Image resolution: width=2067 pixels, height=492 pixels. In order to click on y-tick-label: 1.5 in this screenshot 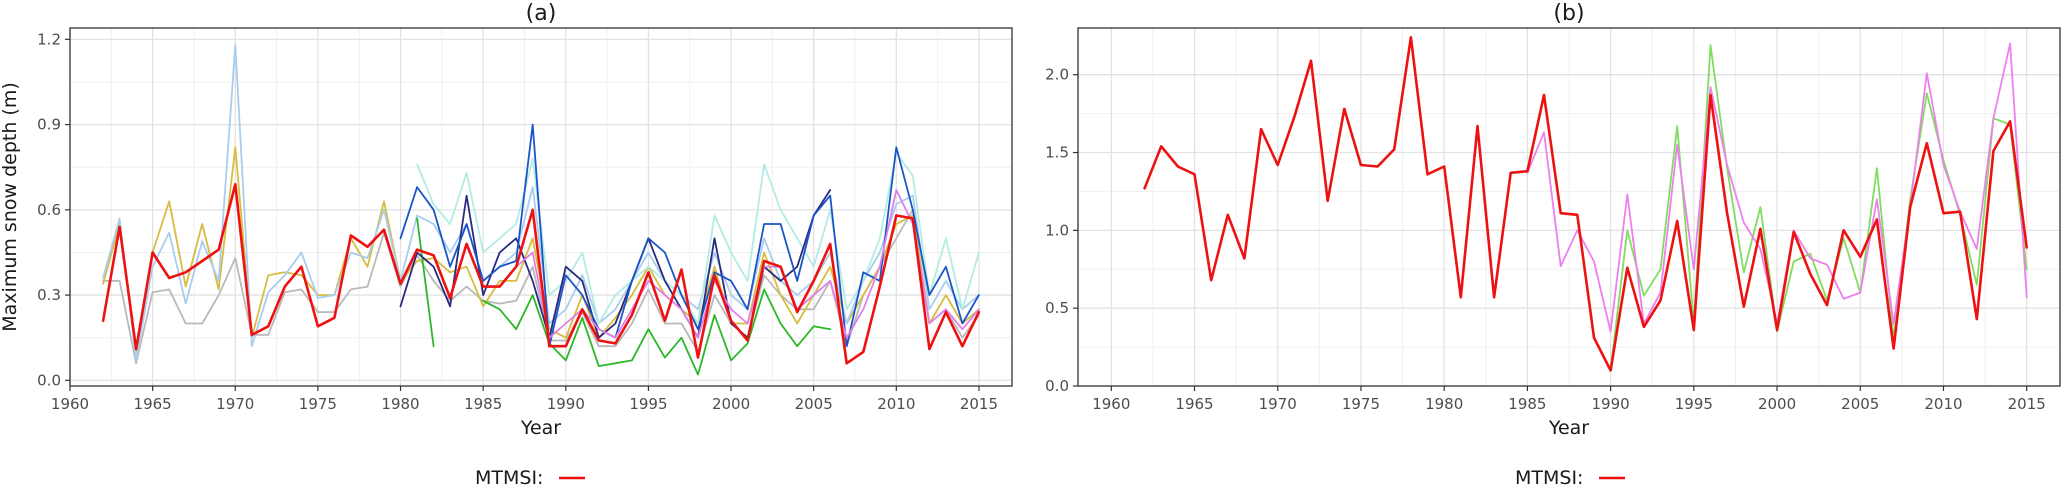, I will do `click(1057, 153)`.